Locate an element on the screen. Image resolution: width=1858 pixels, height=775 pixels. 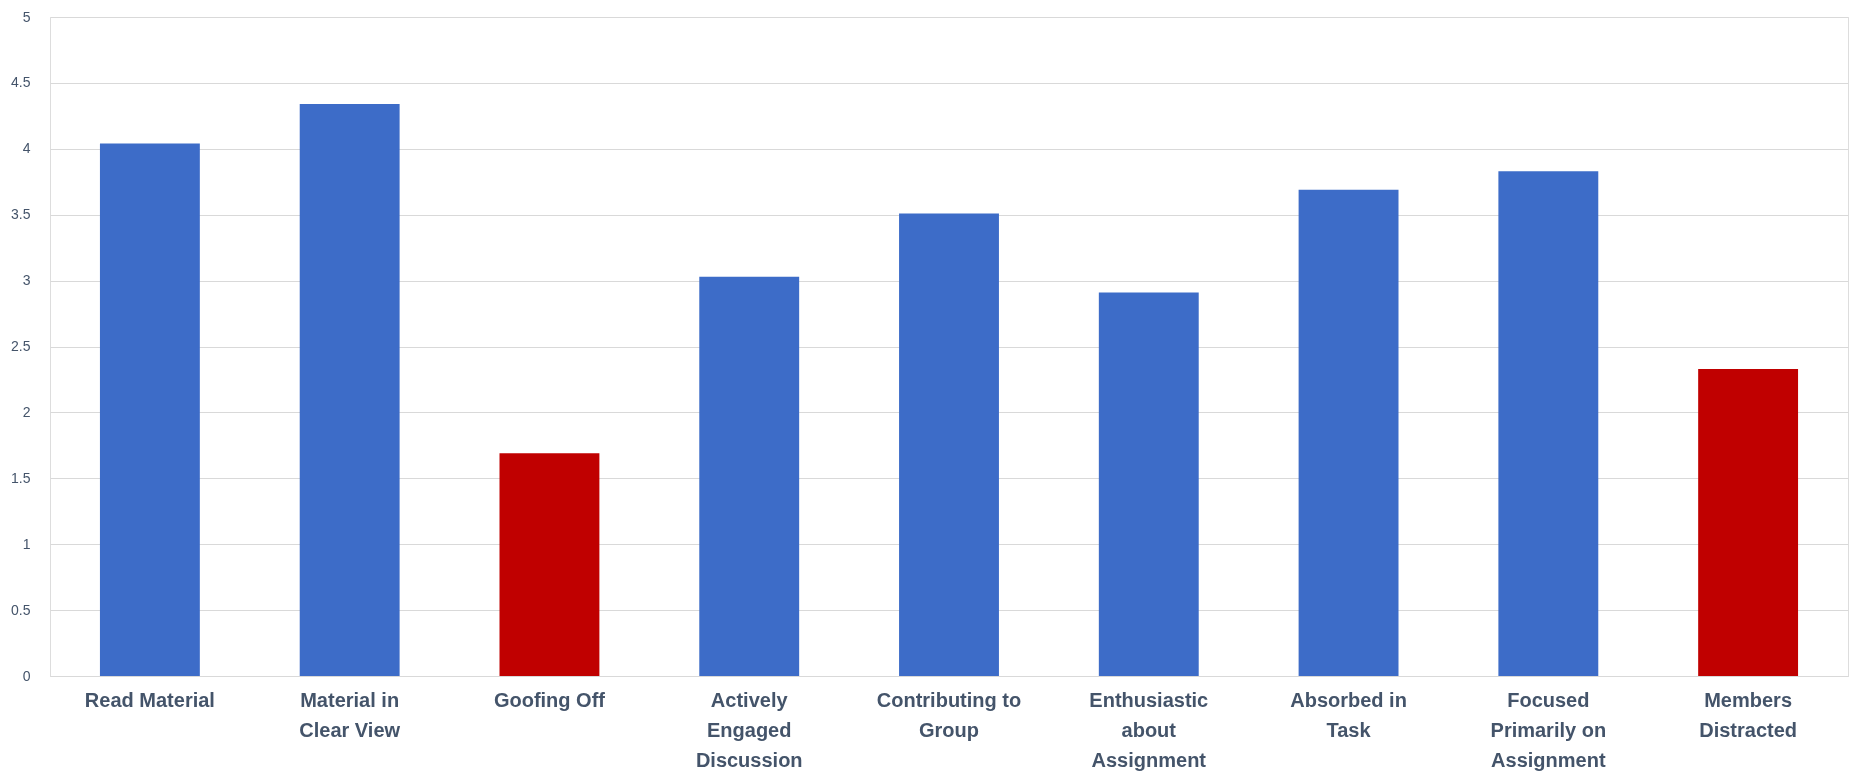
y-tick-label: 1 is located at coordinates (26, 543).